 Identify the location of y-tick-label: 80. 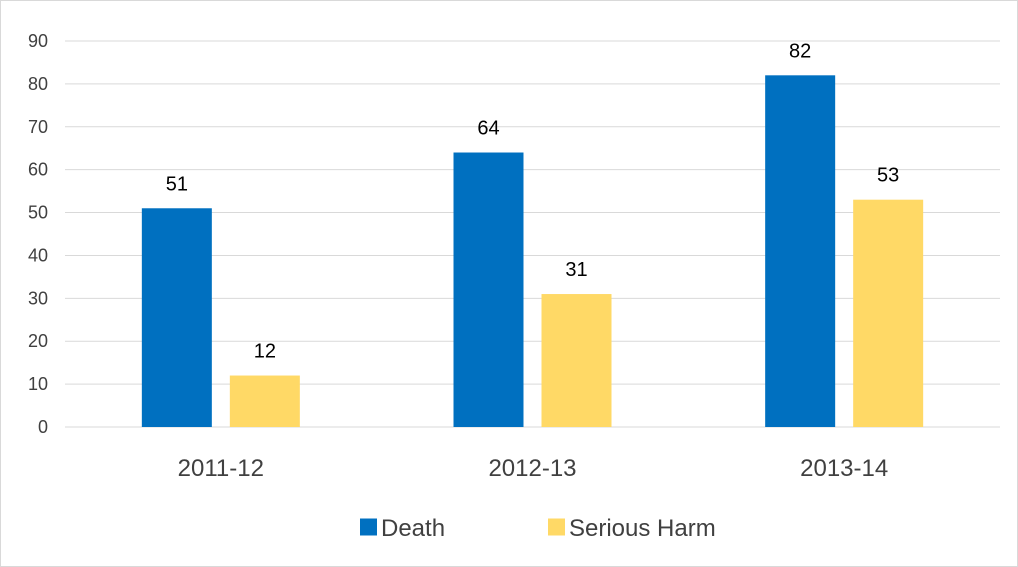
(38, 84).